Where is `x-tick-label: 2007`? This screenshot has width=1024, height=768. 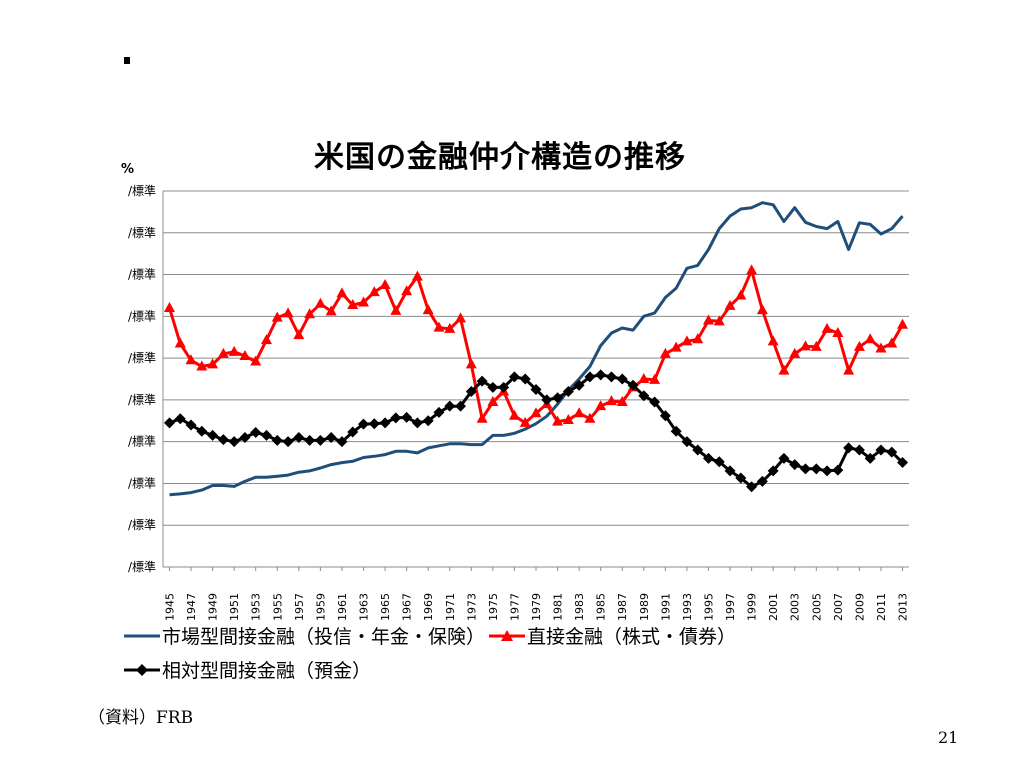
x-tick-label: 2007 is located at coordinates (838, 607).